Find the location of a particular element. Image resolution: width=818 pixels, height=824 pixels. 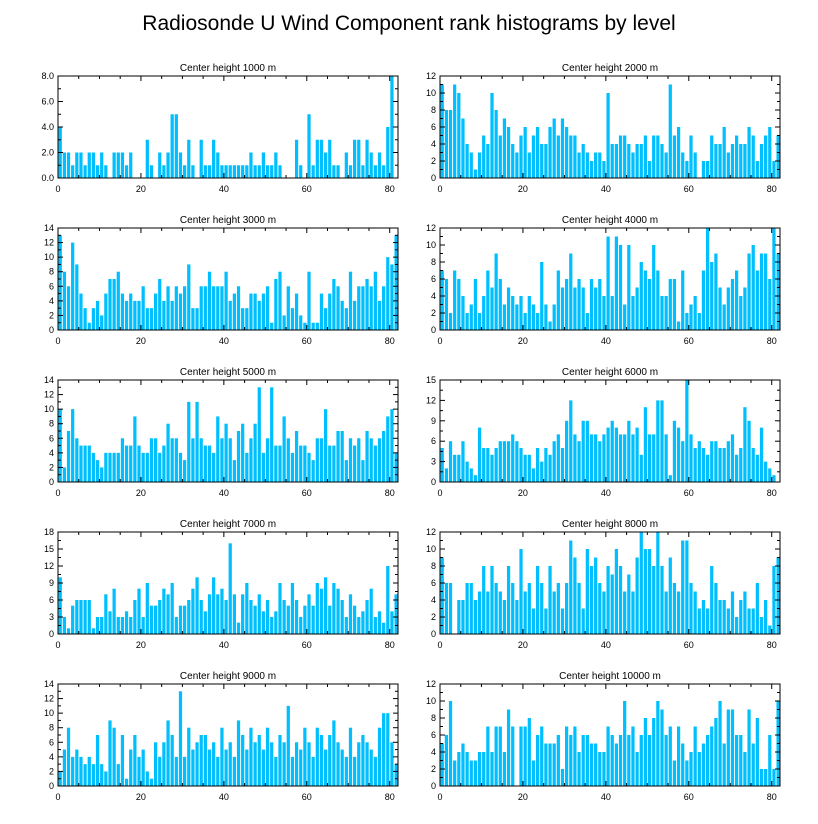

y-tick-label: 0 is located at coordinates (51, 634).